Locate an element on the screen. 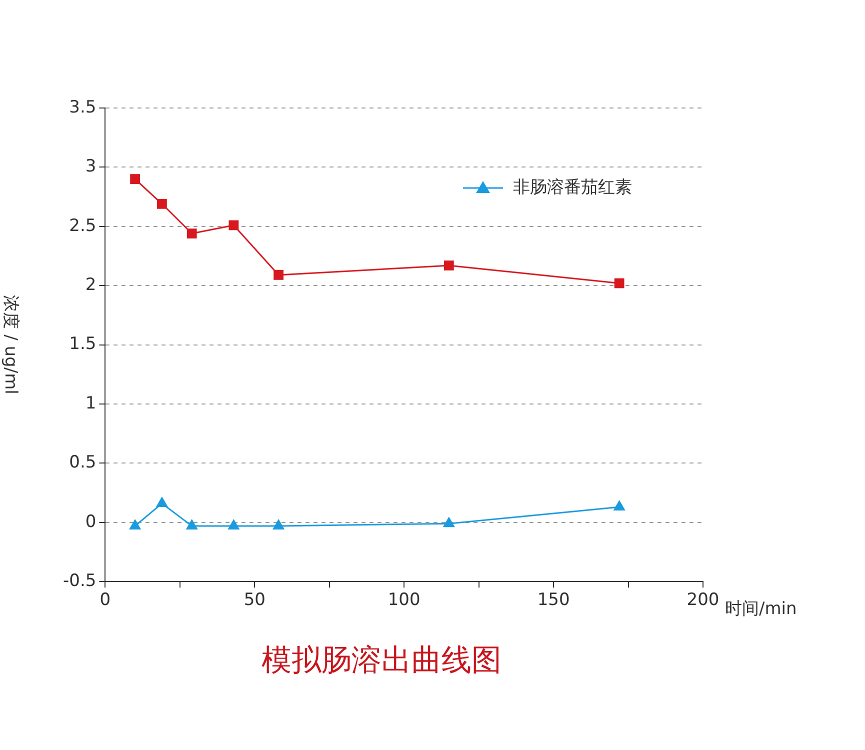 Image resolution: width=865 pixels, height=750 pixels. legend-label: 非肠溶番茄红素 is located at coordinates (572, 187).